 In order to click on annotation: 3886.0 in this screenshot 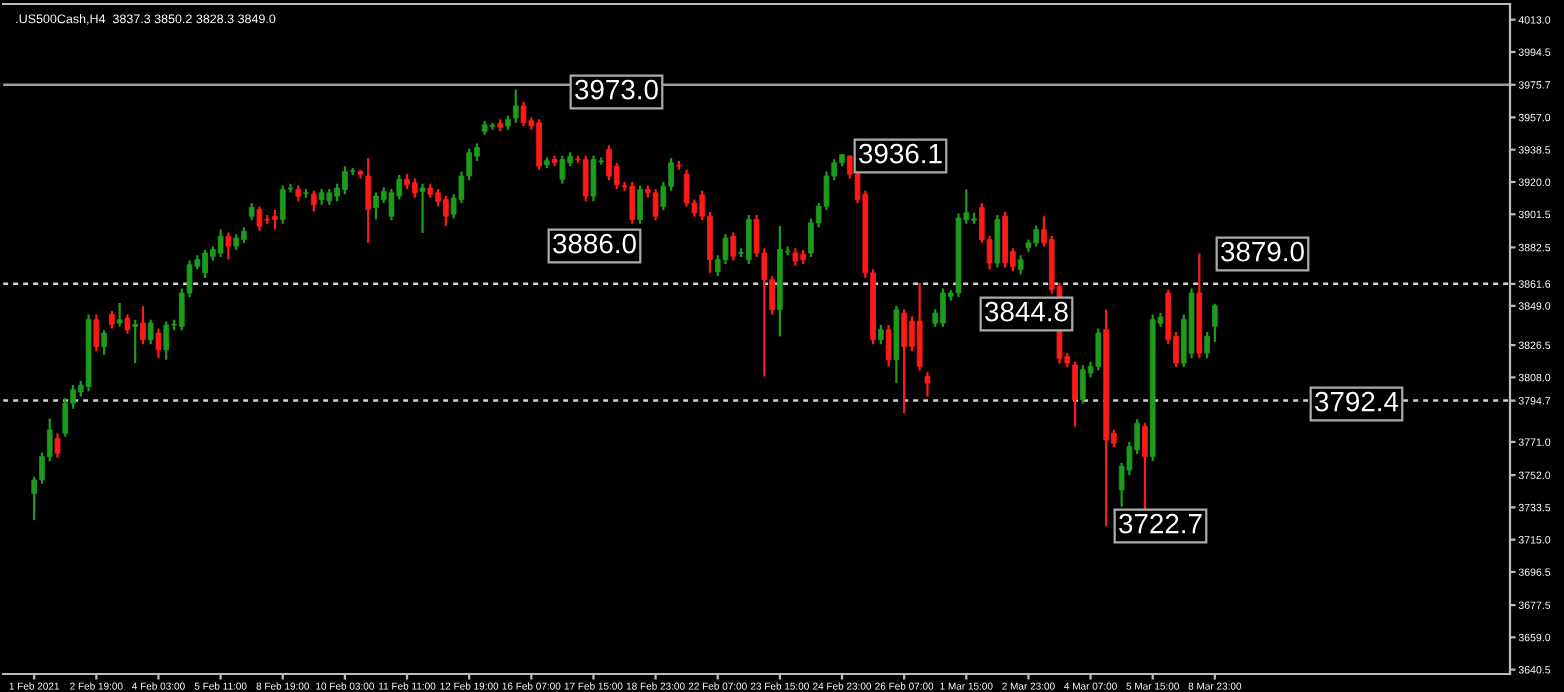, I will do `click(594, 243)`.